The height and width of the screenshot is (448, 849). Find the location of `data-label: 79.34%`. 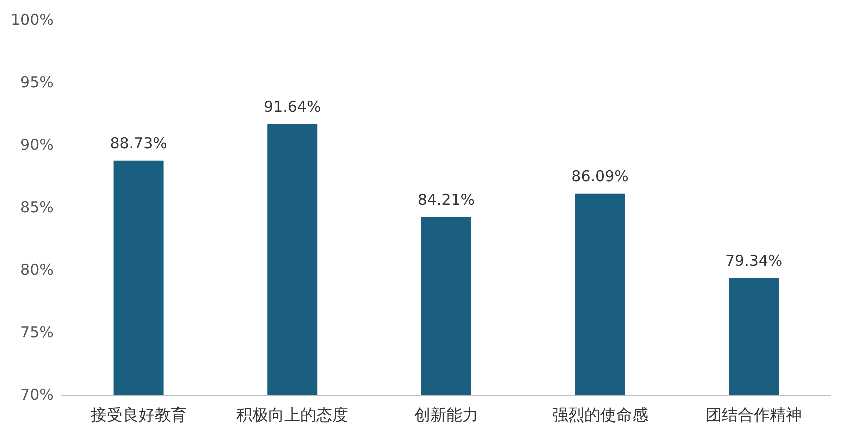

data-label: 79.34% is located at coordinates (754, 261).